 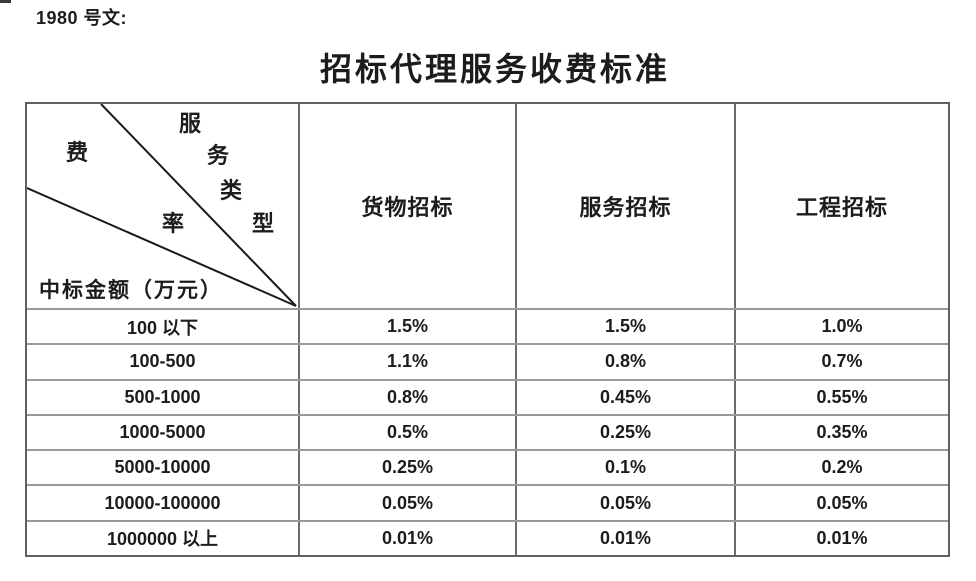 I want to click on diag-char-service-2: 务, so click(x=218, y=155).